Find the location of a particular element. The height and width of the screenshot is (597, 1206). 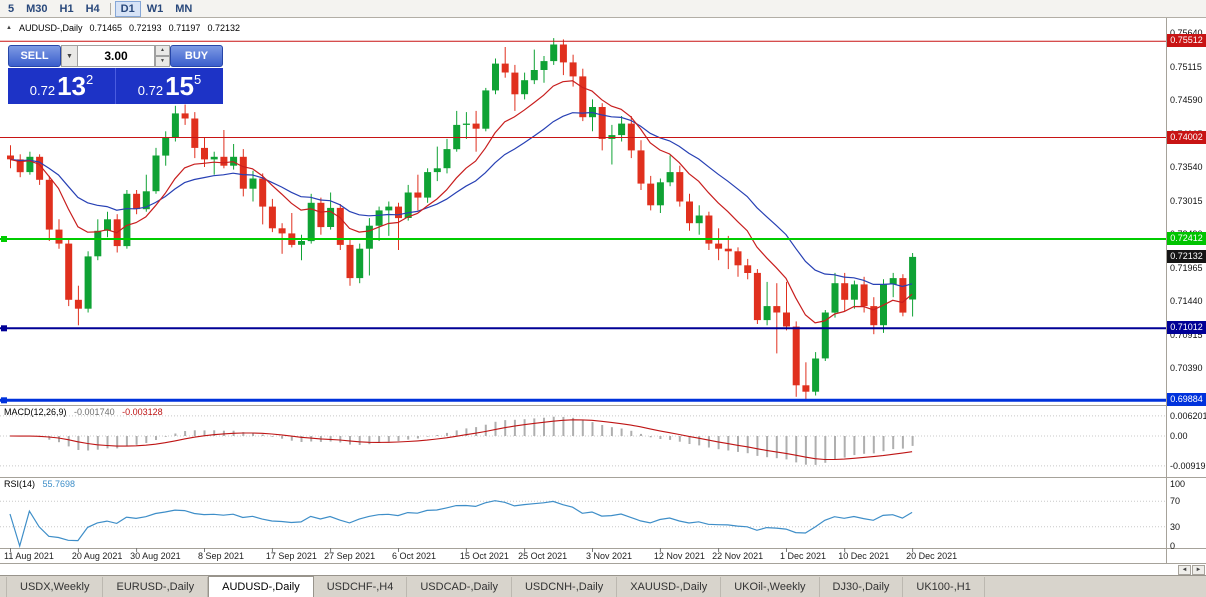

chevron-down-icon: ▼ is located at coordinates (69, 56).